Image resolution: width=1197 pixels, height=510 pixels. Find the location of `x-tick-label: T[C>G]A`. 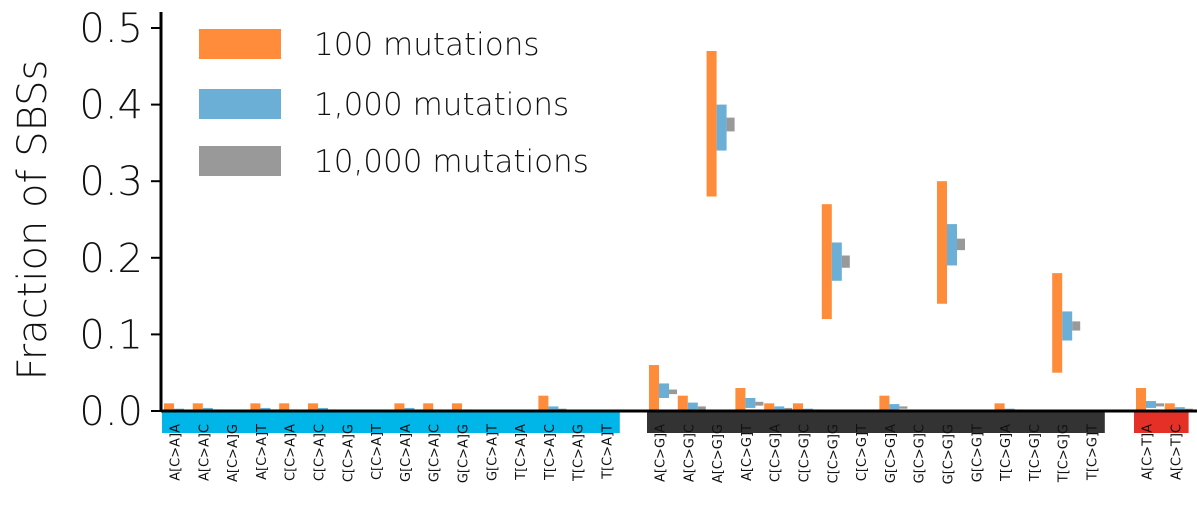

x-tick-label: T[C>G]A is located at coordinates (1006, 453).